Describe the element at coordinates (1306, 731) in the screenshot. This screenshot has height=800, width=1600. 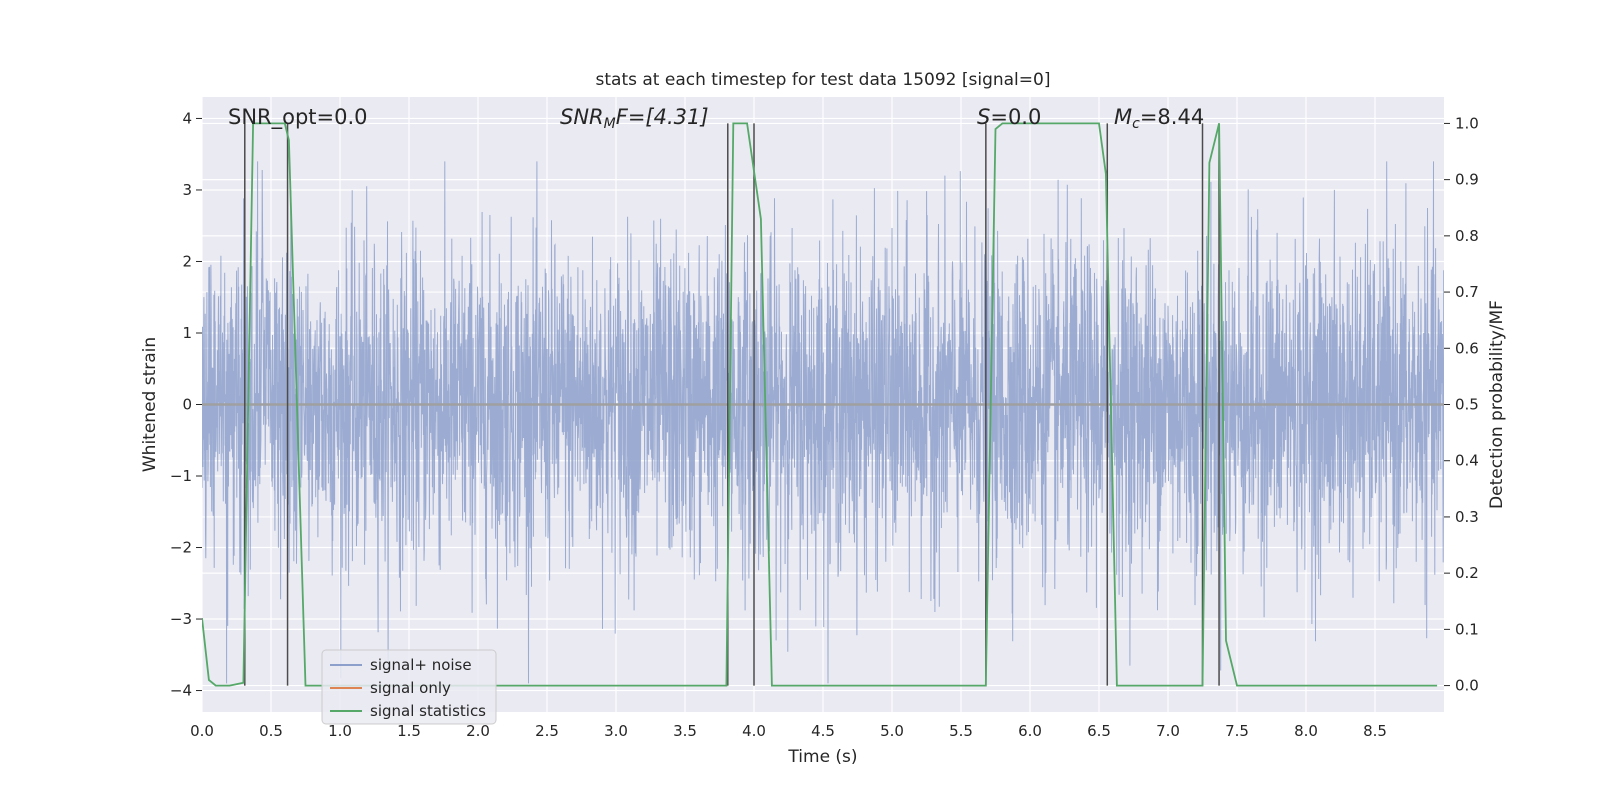
I see `x-tick-label: 8.0` at that location.